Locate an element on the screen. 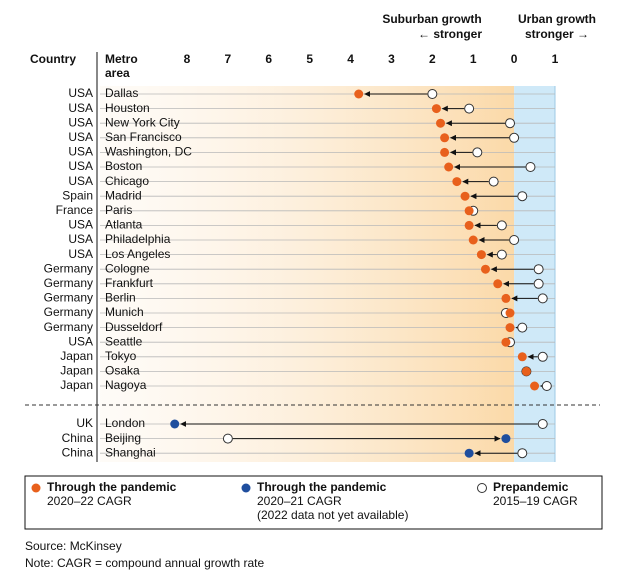  metro-label: Nagoya is located at coordinates (126, 385).